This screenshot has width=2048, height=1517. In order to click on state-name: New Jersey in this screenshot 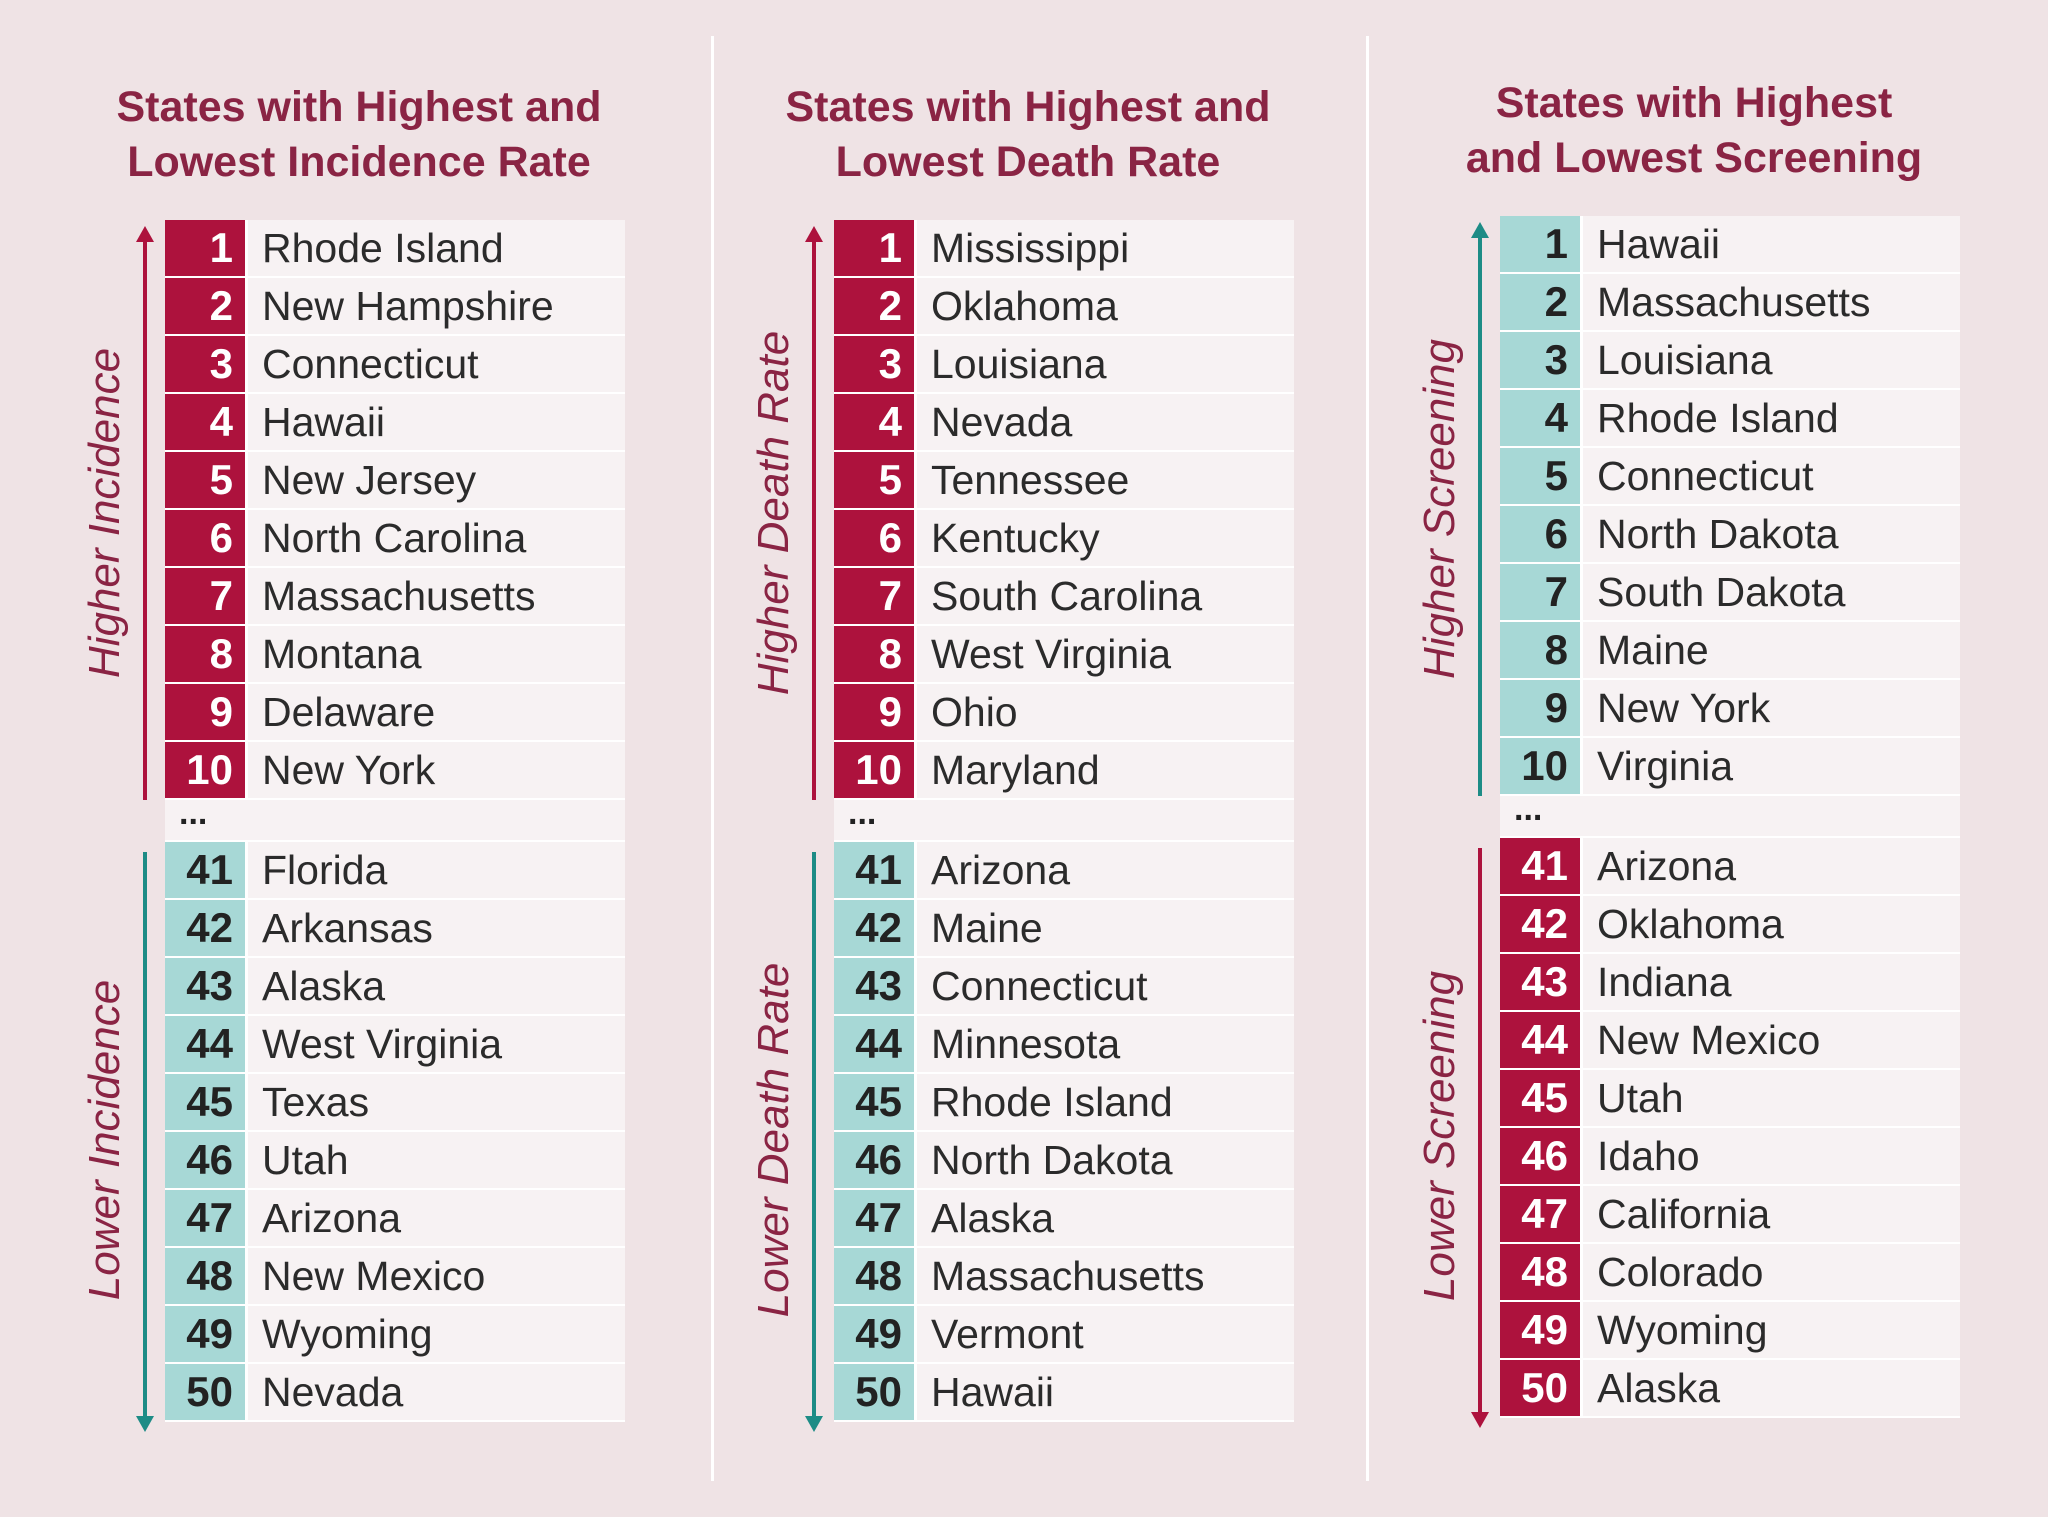, I will do `click(369, 479)`.